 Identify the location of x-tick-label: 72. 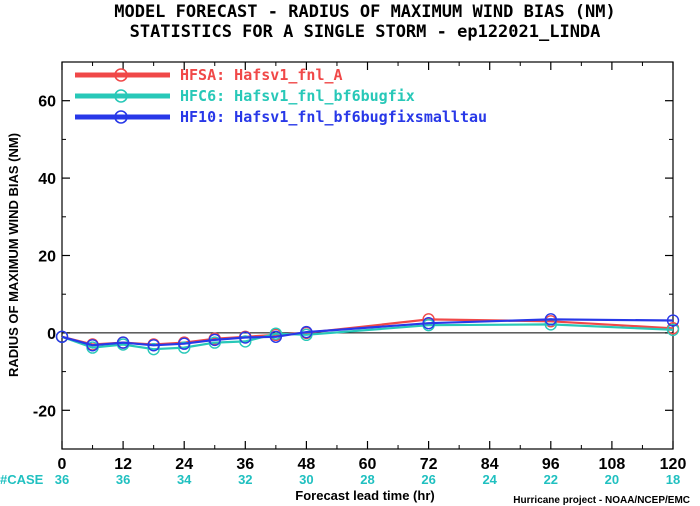
(429, 464).